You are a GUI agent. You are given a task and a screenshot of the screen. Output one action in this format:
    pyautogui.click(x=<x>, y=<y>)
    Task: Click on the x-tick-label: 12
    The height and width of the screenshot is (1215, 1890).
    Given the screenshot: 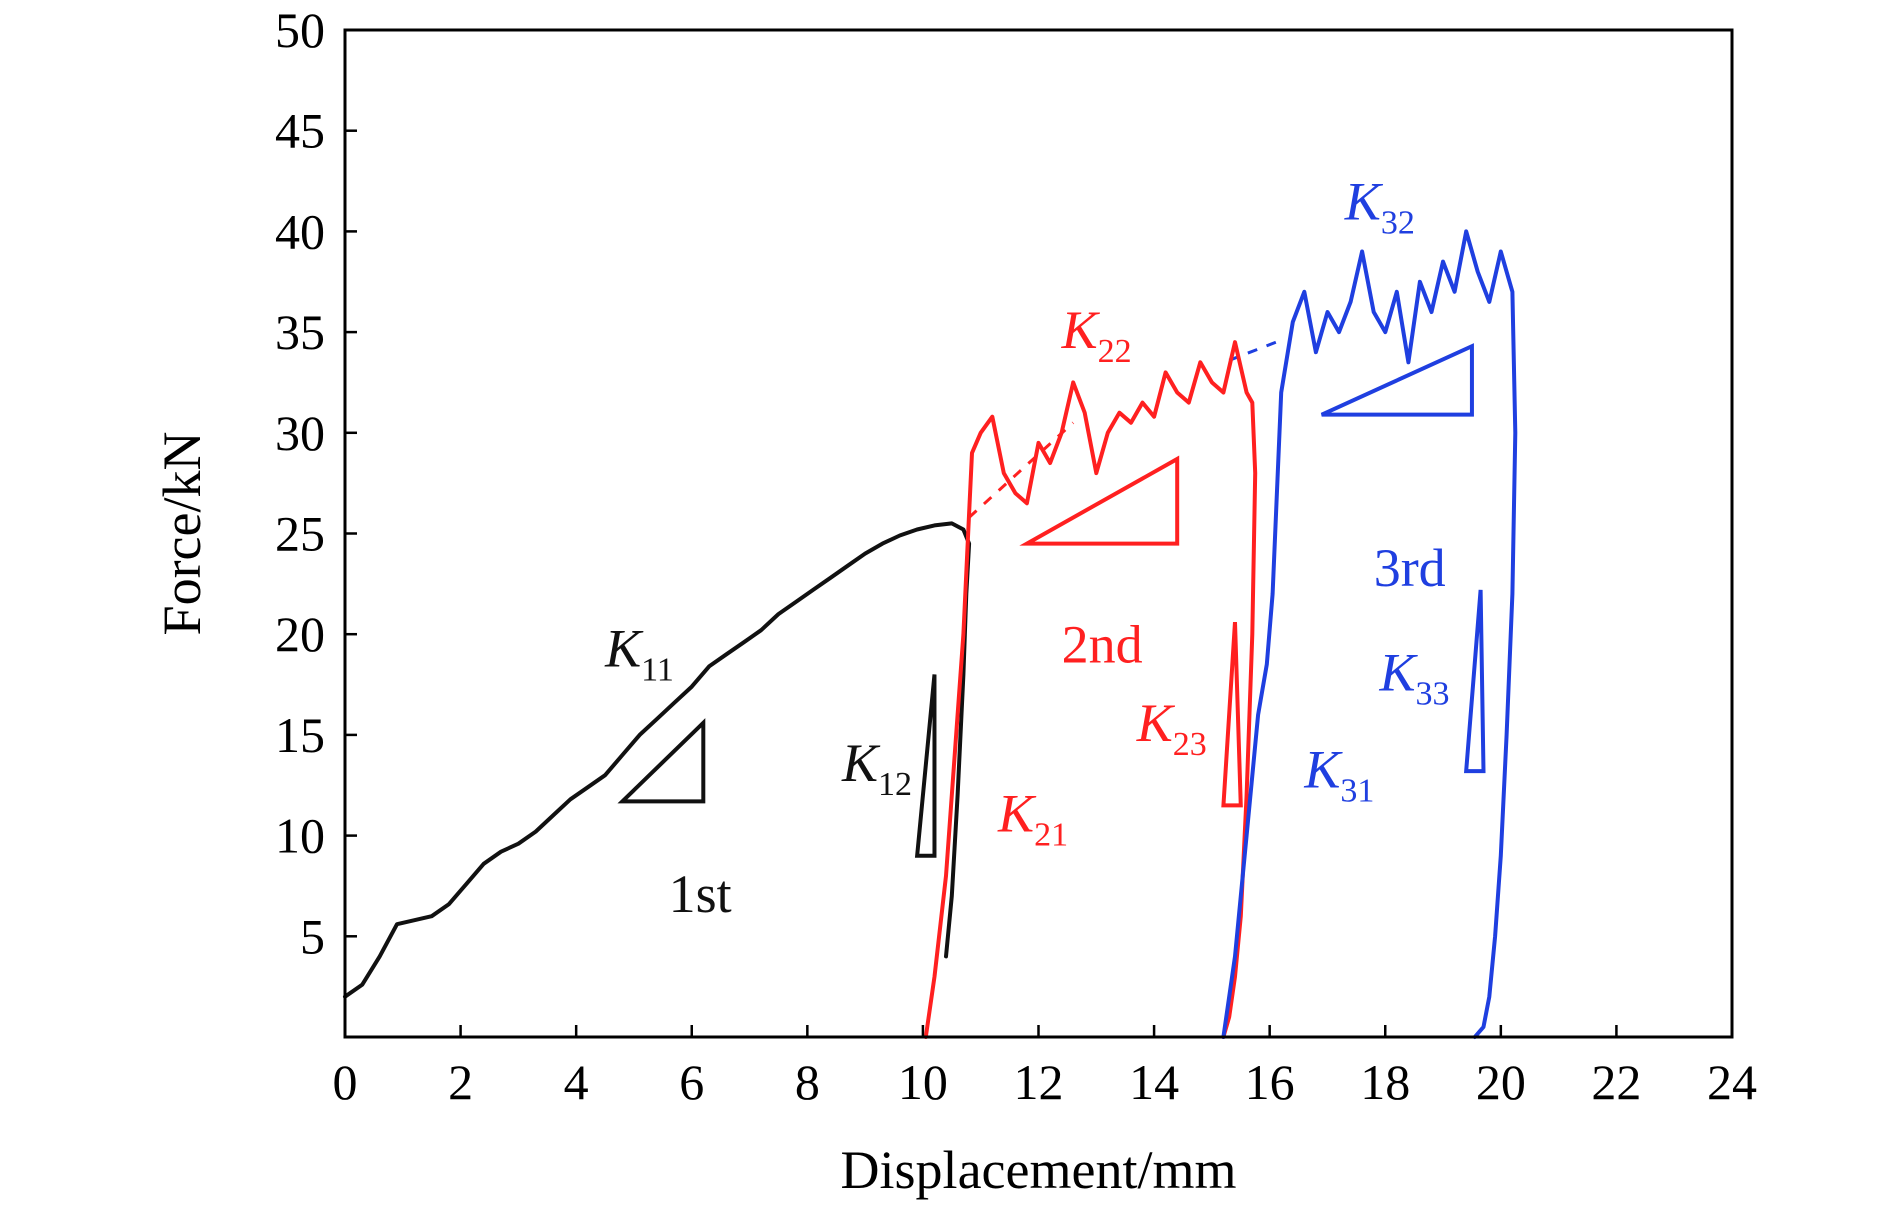 What is the action you would take?
    pyautogui.click(x=1039, y=1082)
    